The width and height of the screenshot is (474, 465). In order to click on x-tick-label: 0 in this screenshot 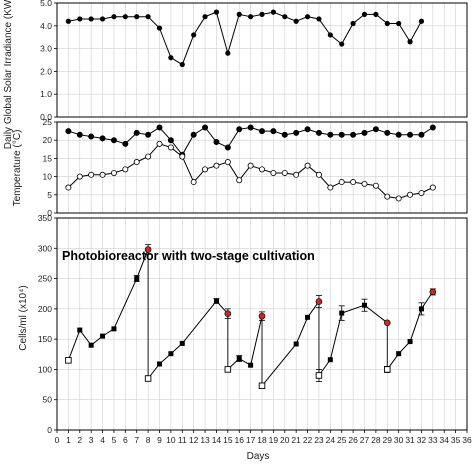, I will do `click(57, 440)`.